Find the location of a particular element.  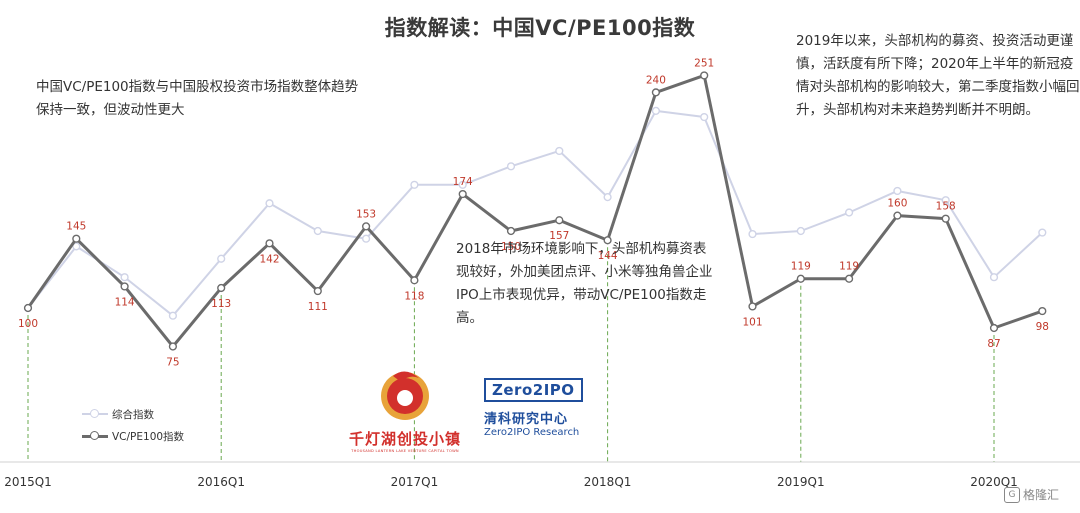

point-composite-2019Q2 is located at coordinates (849, 212).